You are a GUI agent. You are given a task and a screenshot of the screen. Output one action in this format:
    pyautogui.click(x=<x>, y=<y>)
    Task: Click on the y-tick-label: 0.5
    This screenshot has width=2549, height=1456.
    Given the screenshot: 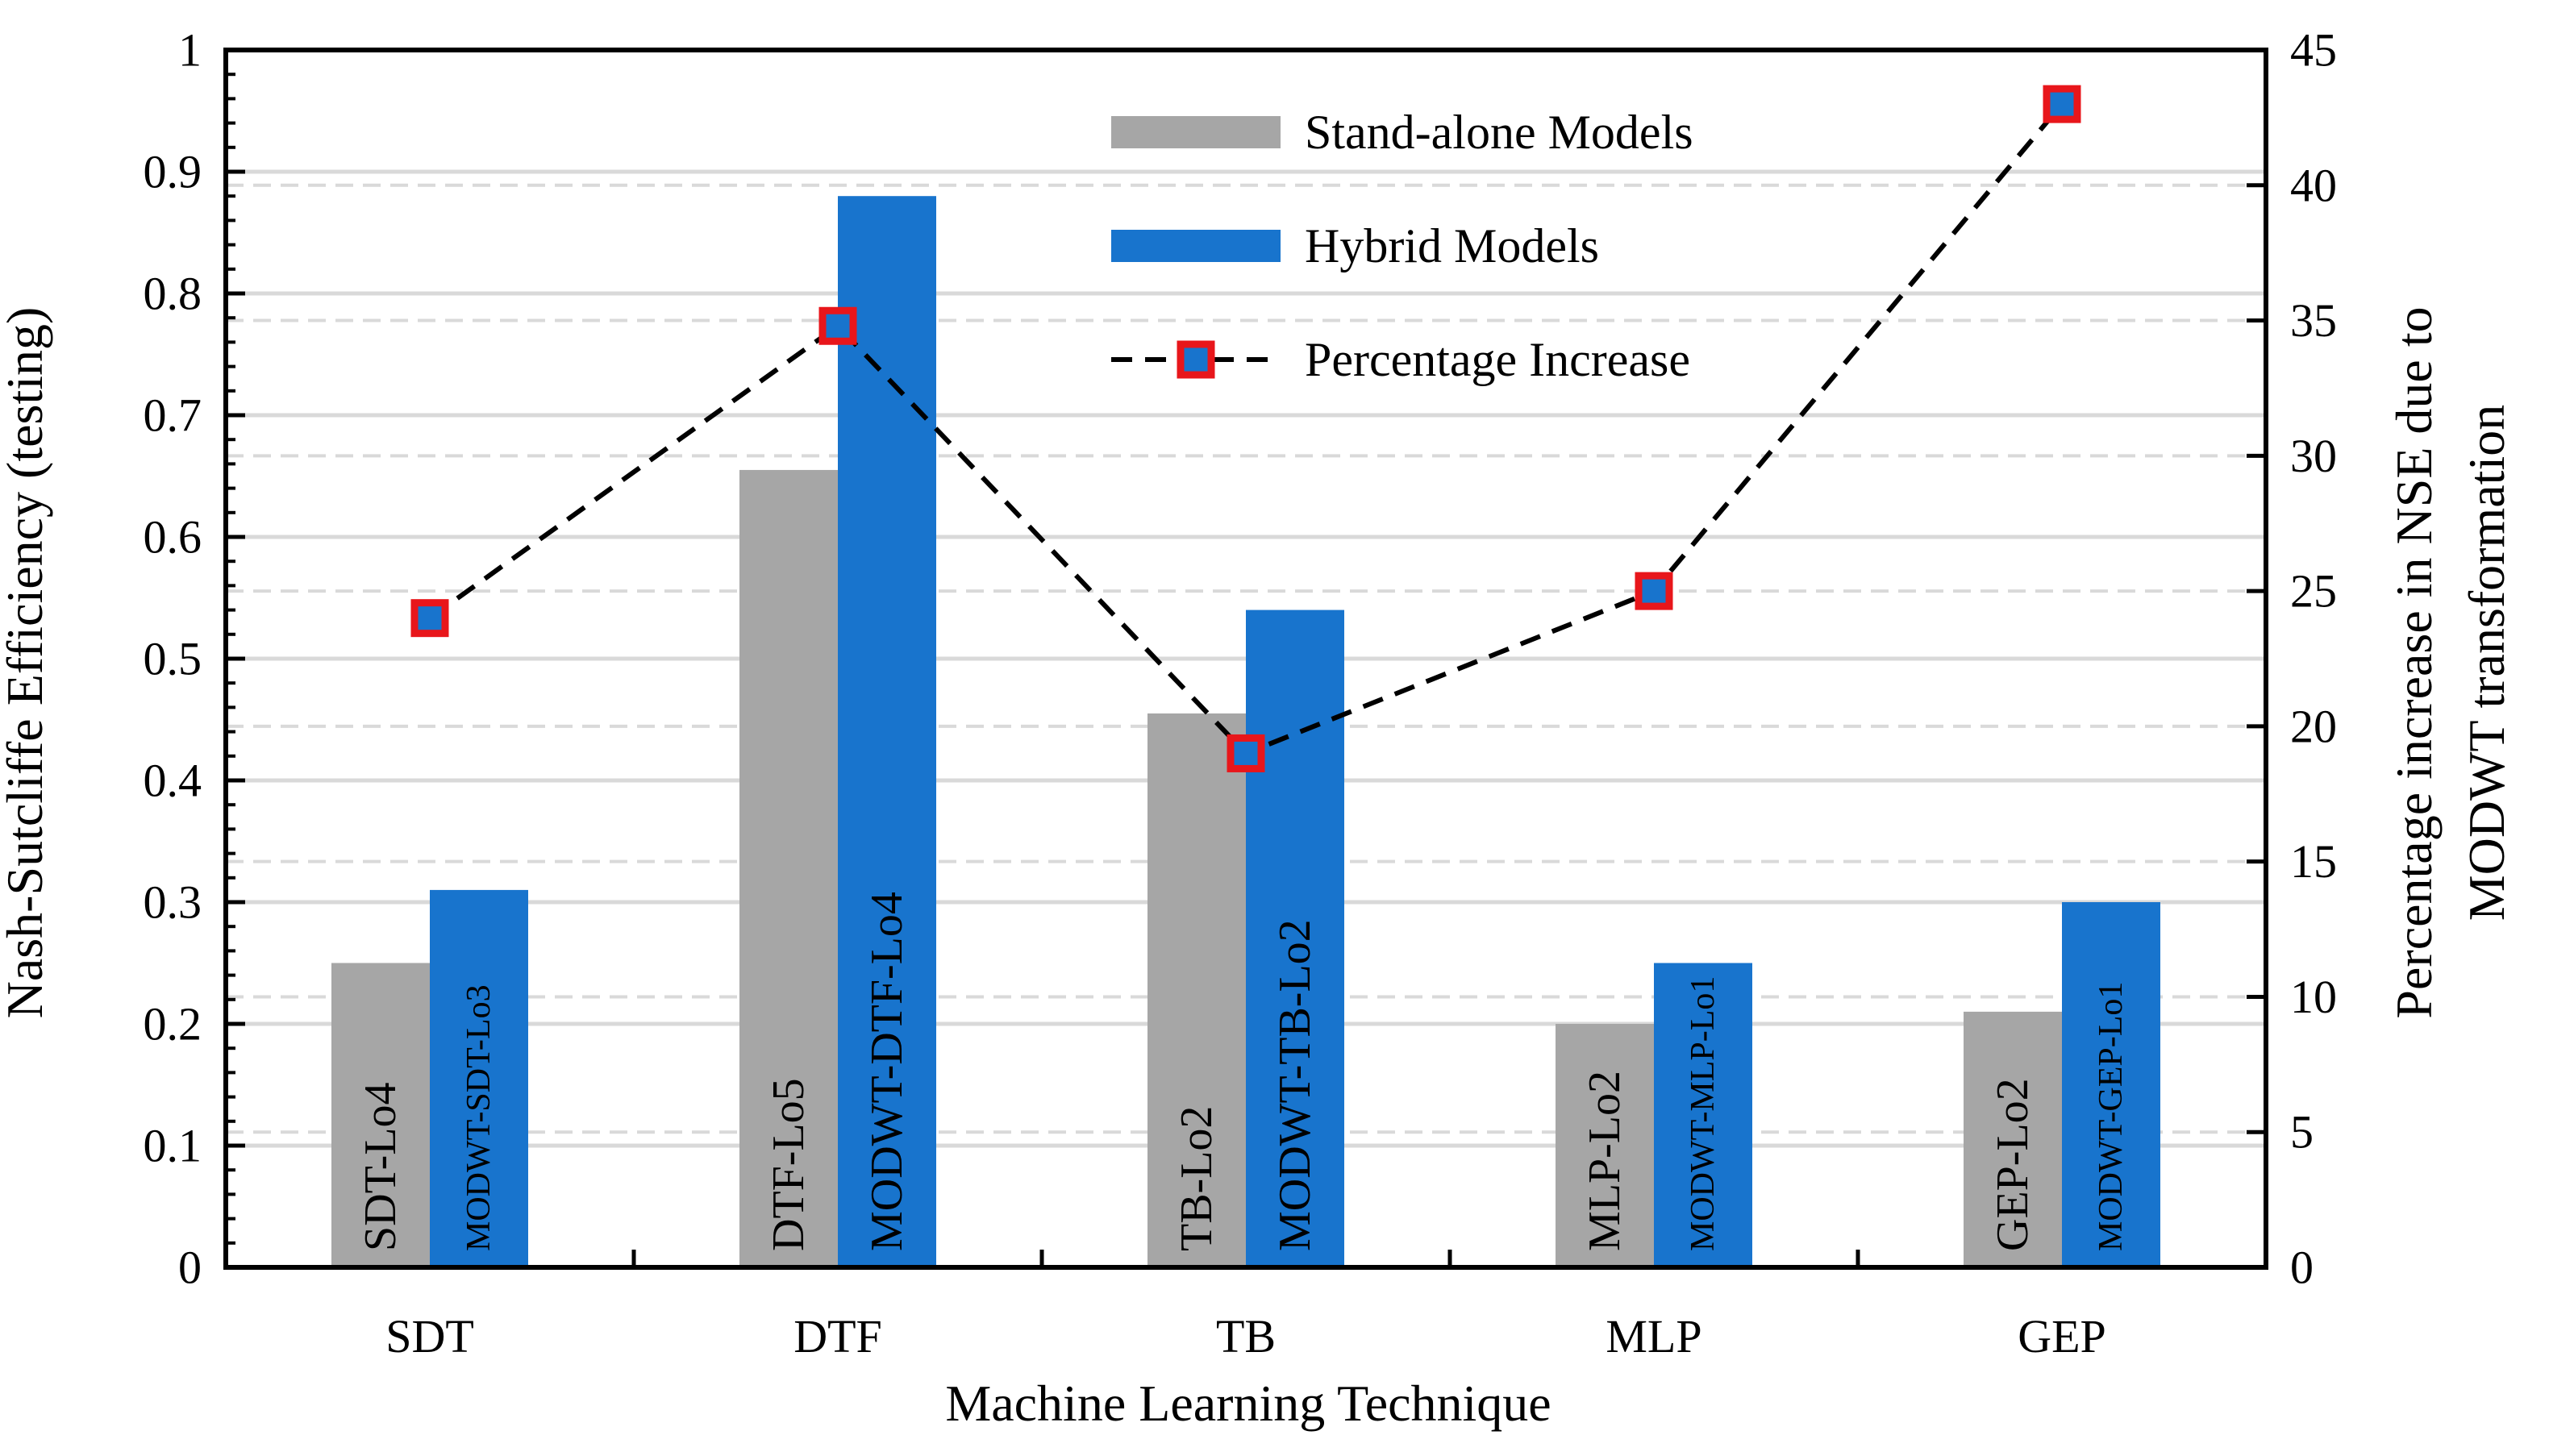 What is the action you would take?
    pyautogui.click(x=173, y=659)
    